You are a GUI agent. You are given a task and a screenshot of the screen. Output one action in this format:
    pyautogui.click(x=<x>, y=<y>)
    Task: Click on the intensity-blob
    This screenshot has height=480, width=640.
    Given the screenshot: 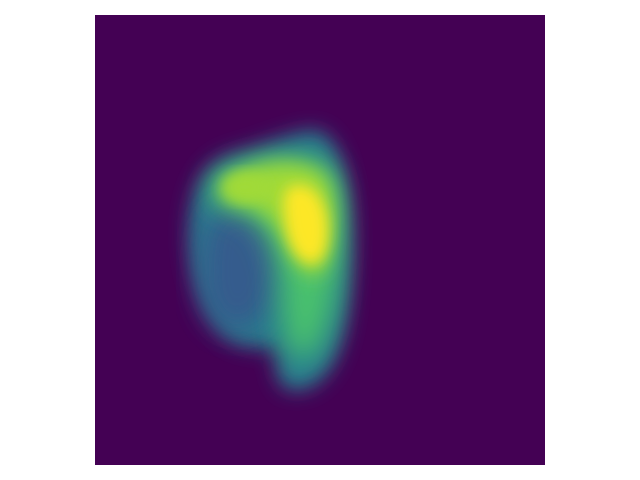 What is the action you would take?
    pyautogui.click(x=270, y=260)
    